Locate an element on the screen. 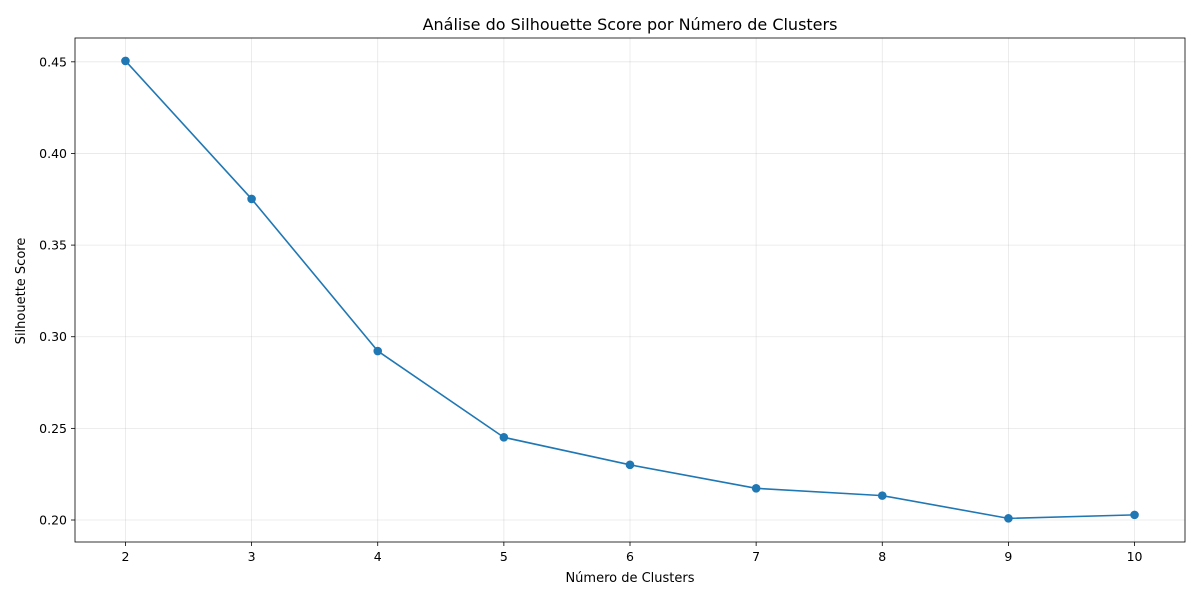 The image size is (1200, 600). x-tick-label: 6 is located at coordinates (630, 556).